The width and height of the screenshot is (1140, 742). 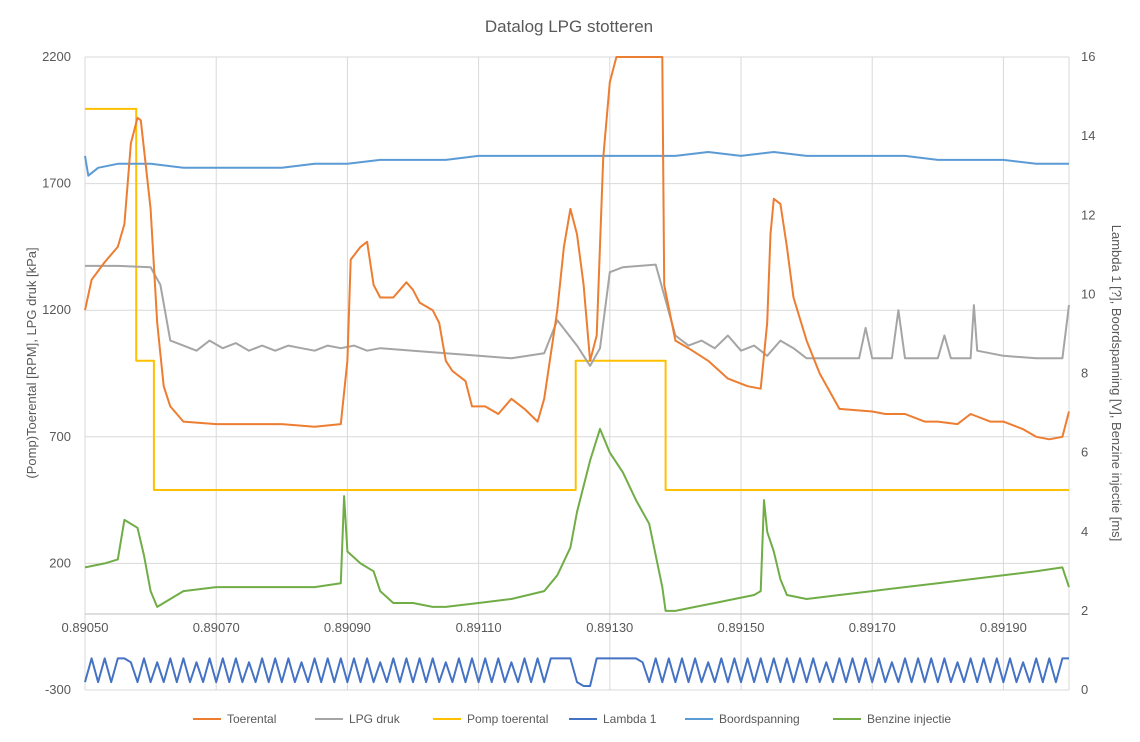 I want to click on x-tick-label: 0.89190, so click(x=1003, y=627).